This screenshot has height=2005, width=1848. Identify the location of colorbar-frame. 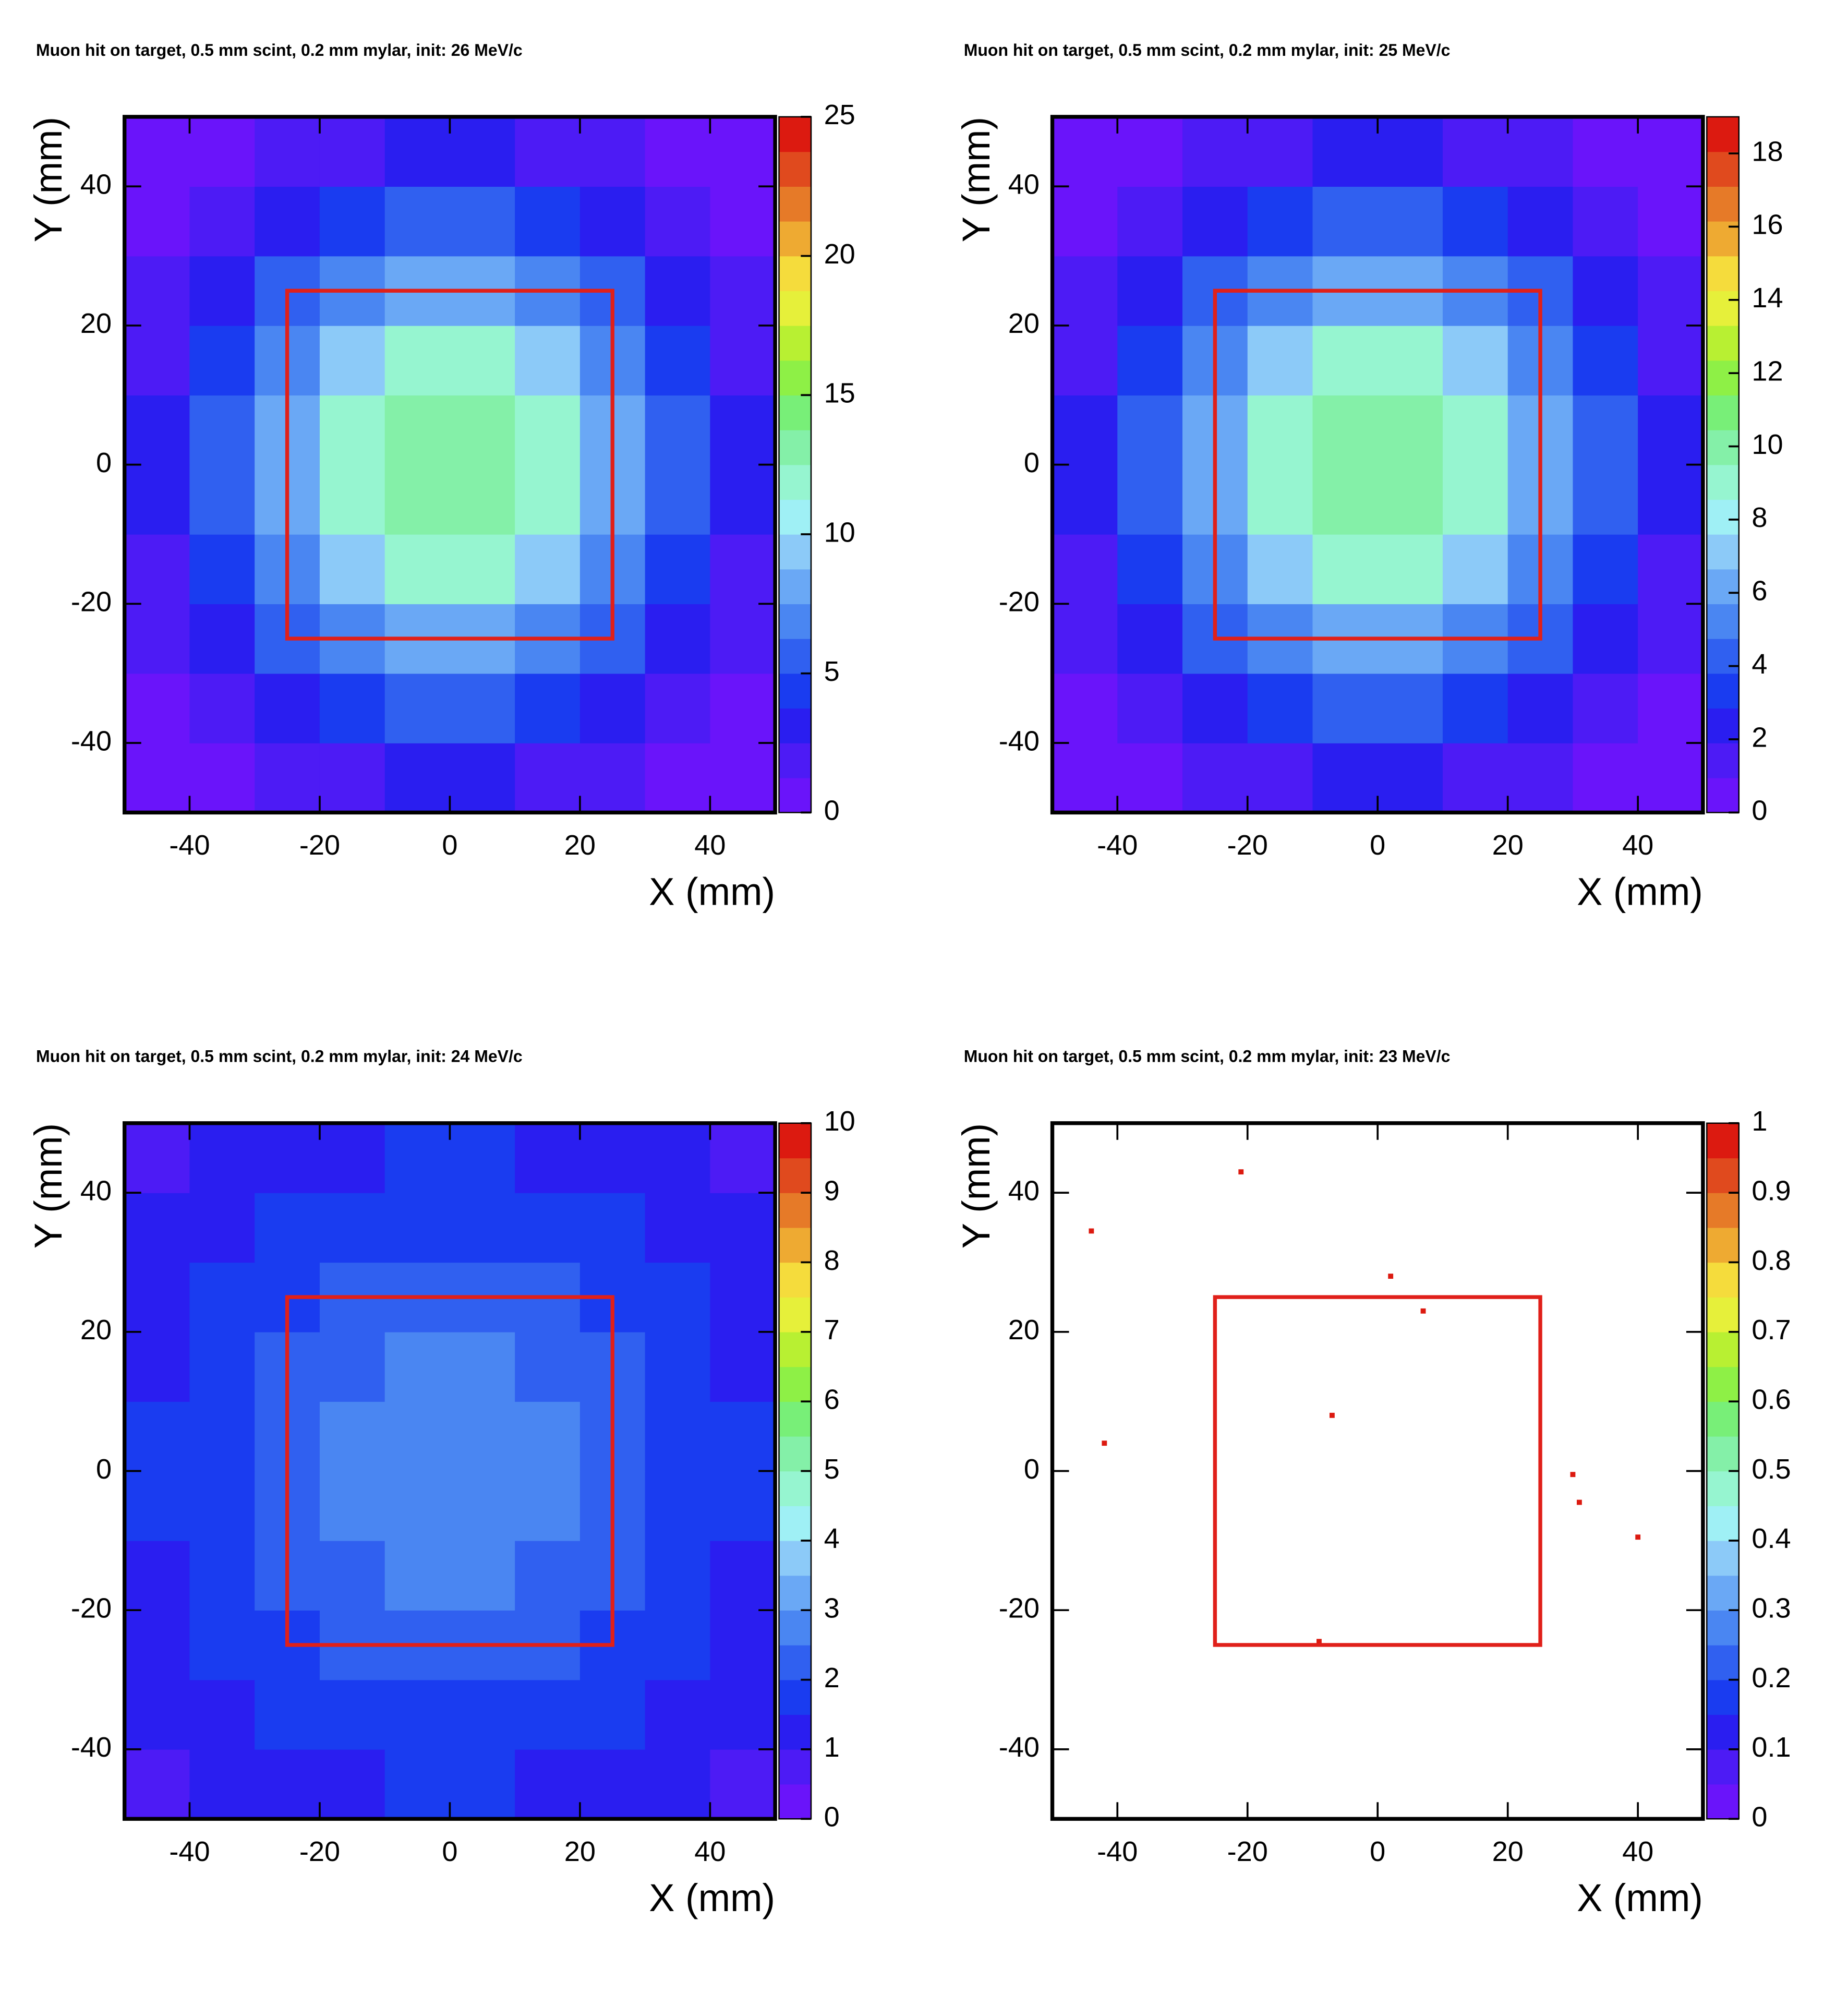
(795, 464).